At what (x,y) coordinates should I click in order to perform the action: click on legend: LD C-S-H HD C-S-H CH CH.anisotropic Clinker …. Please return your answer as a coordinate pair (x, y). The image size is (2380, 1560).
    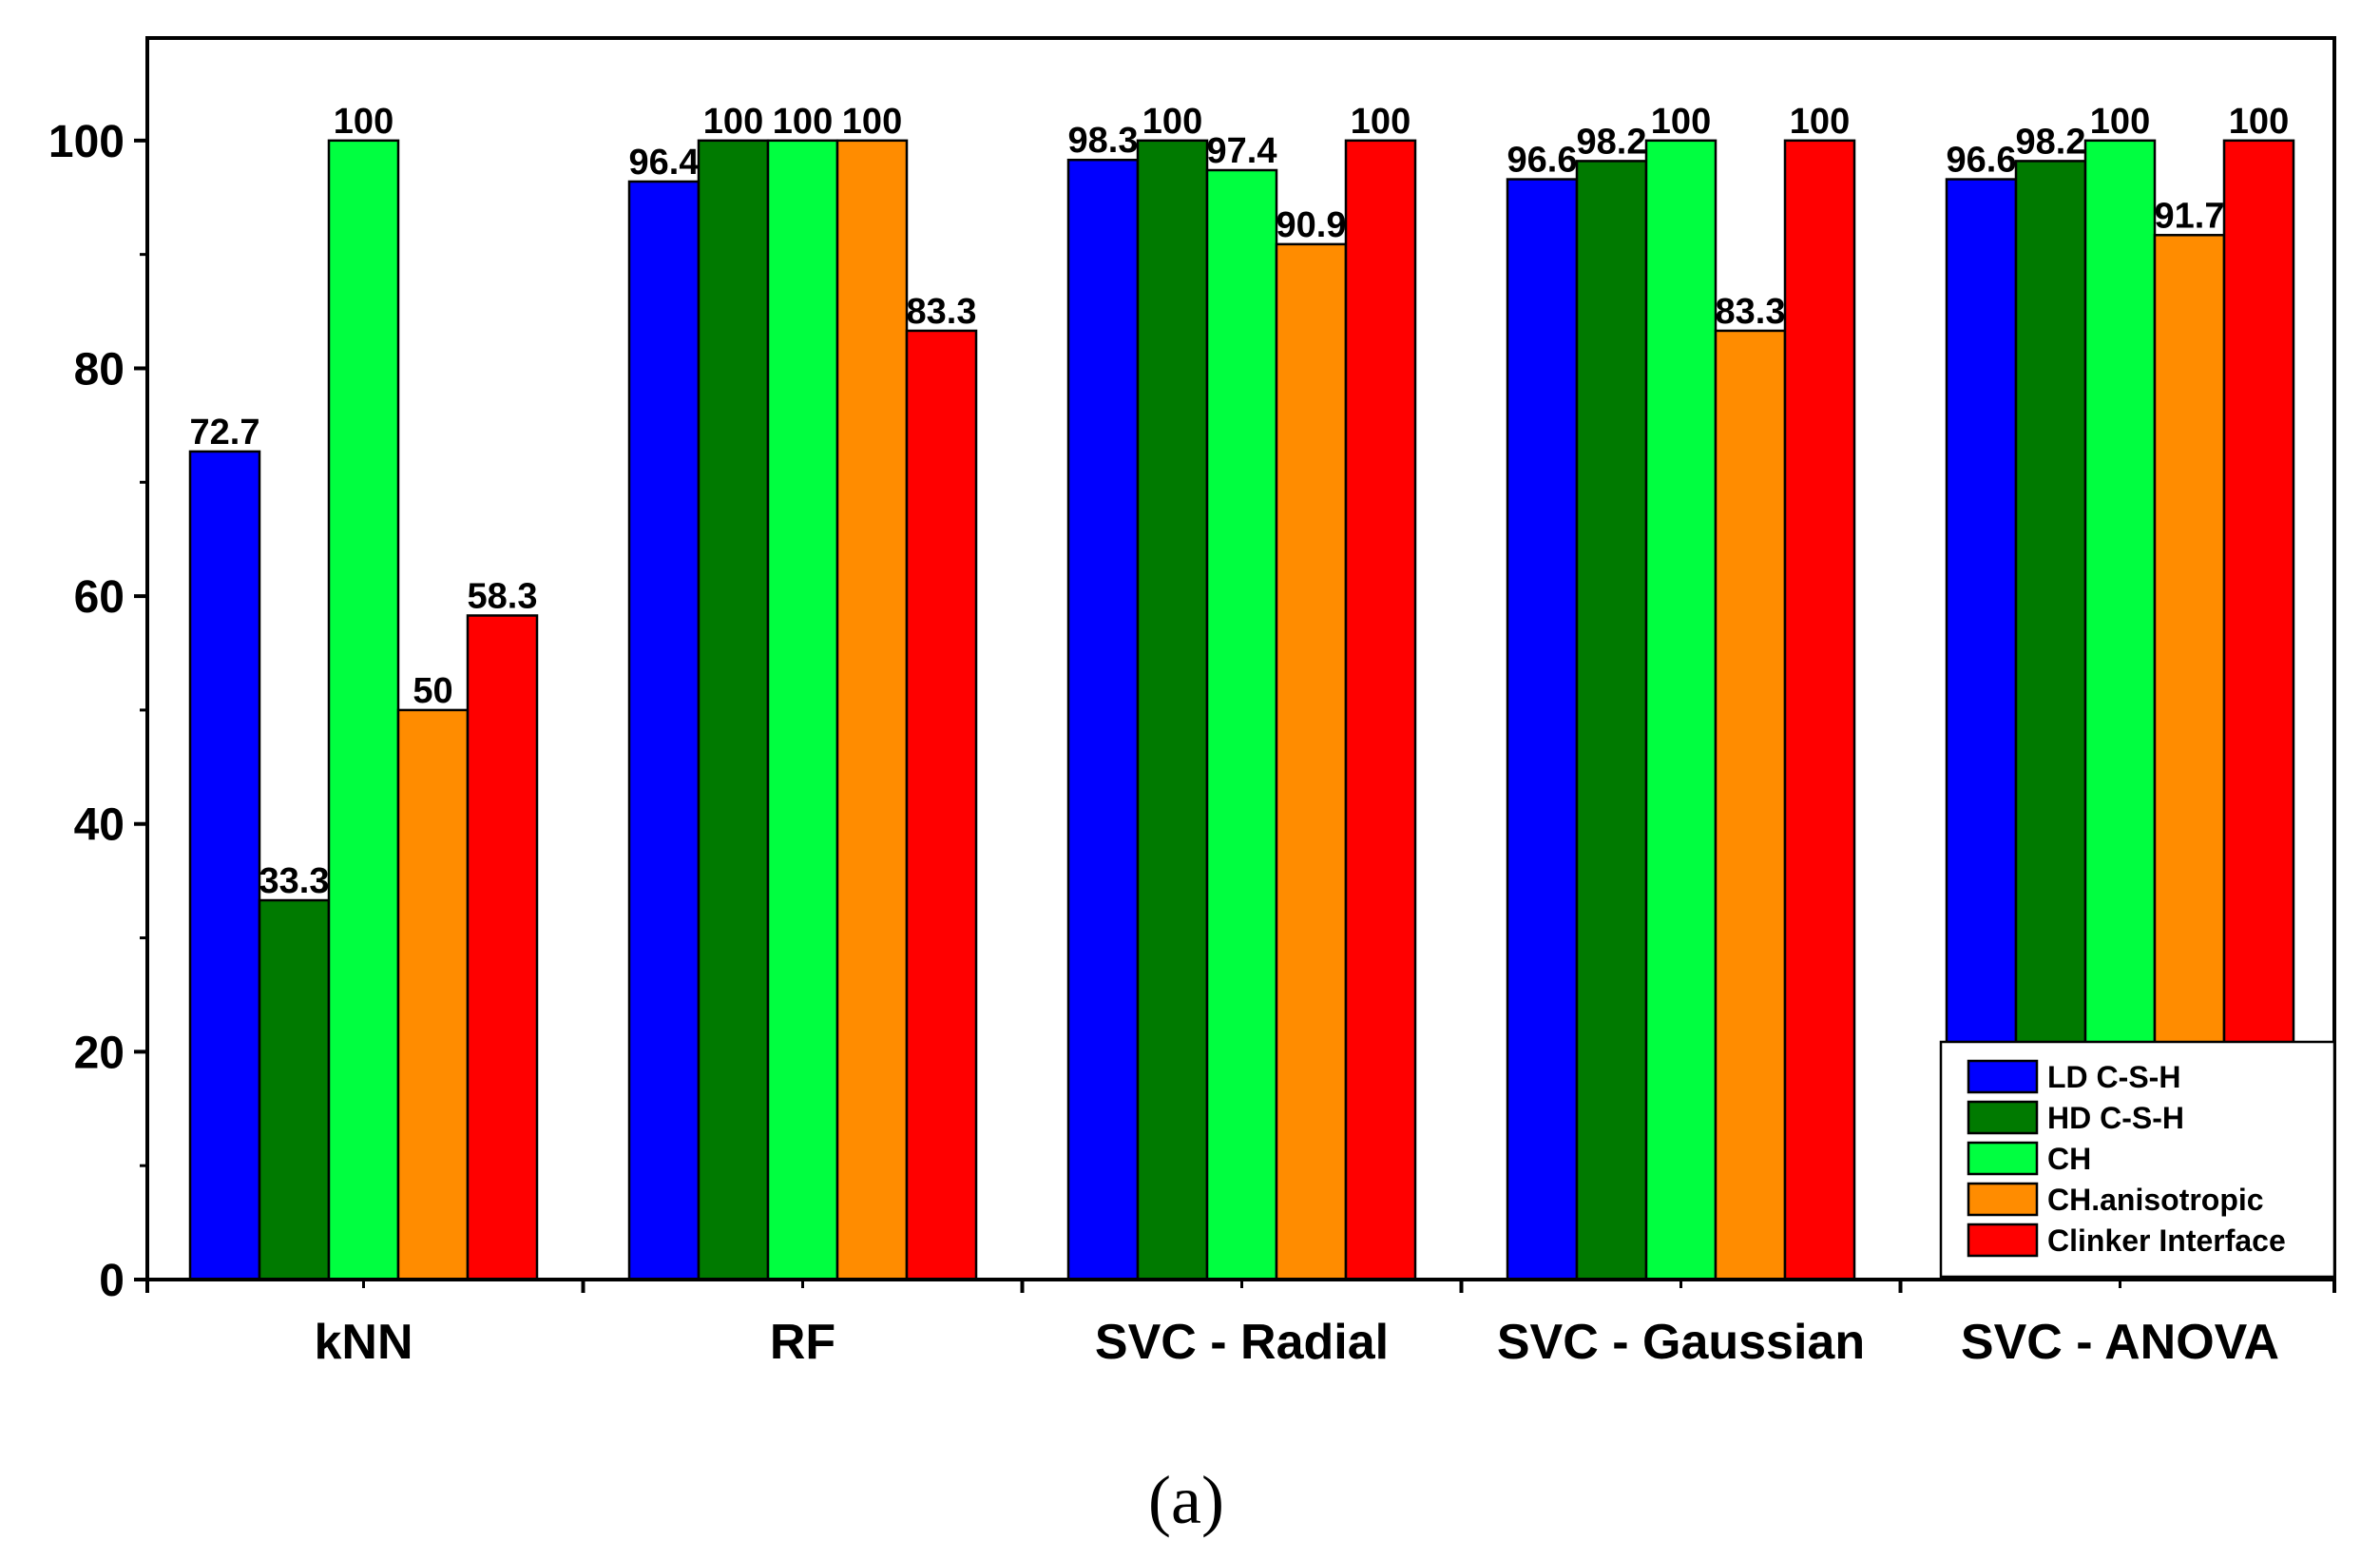
    Looking at the image, I should click on (2137, 1159).